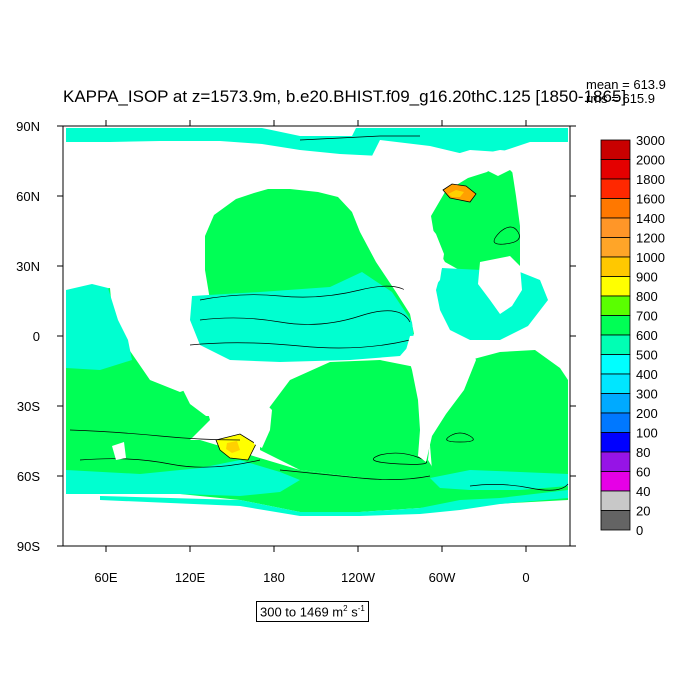 The height and width of the screenshot is (700, 700). I want to click on colorbar-label: 1000, so click(650, 257).